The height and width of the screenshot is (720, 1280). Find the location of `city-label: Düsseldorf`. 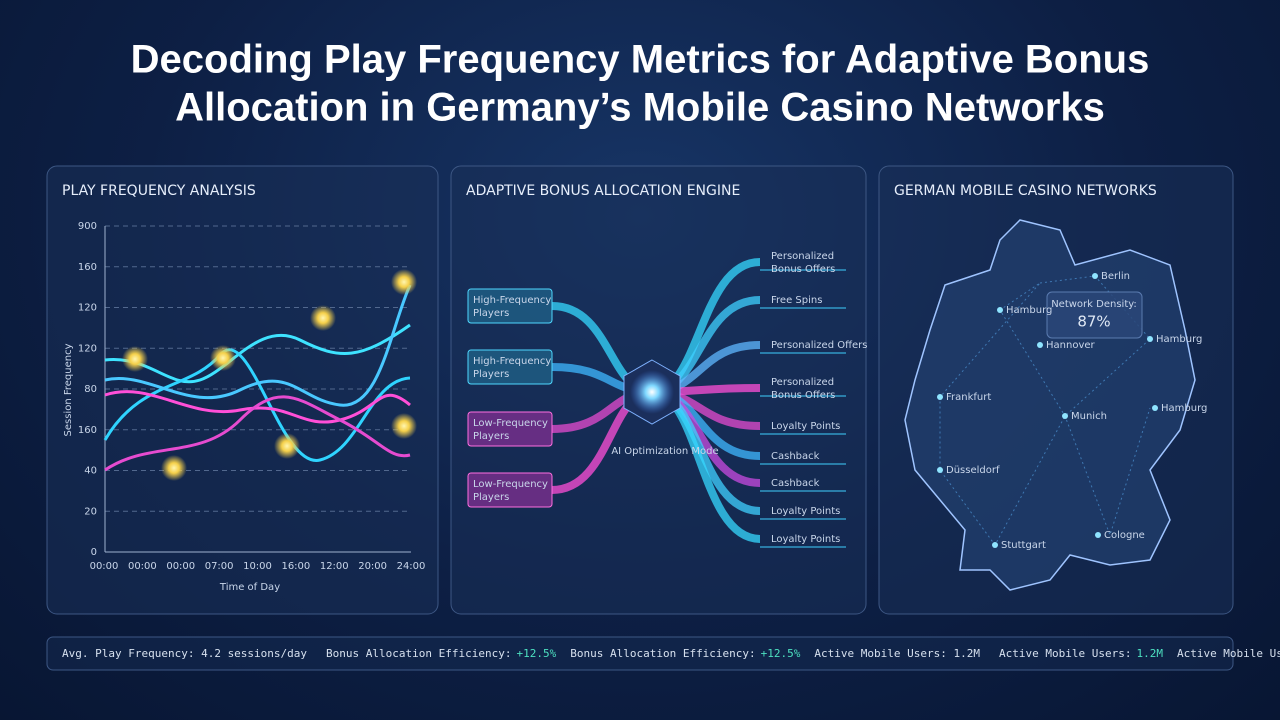

city-label: Düsseldorf is located at coordinates (973, 470).